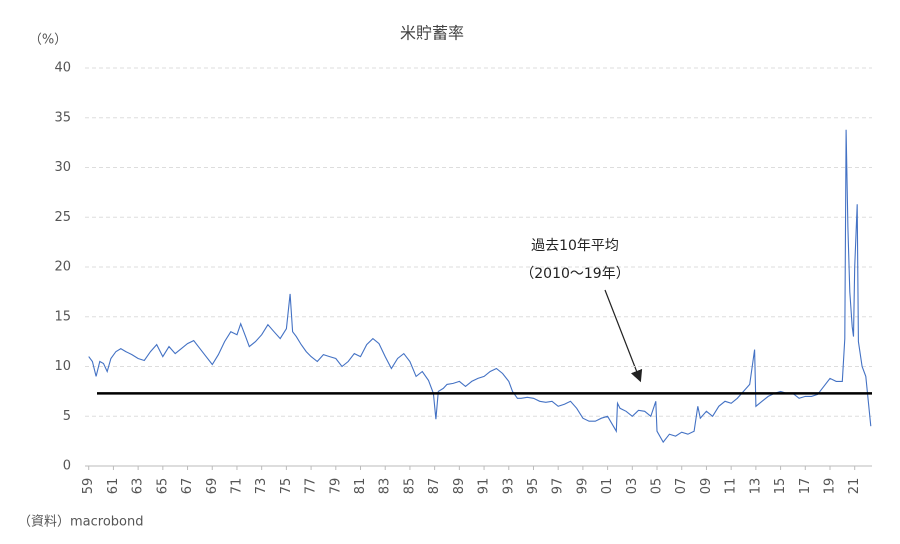  I want to click on y-tick-label: 40, so click(62, 68).